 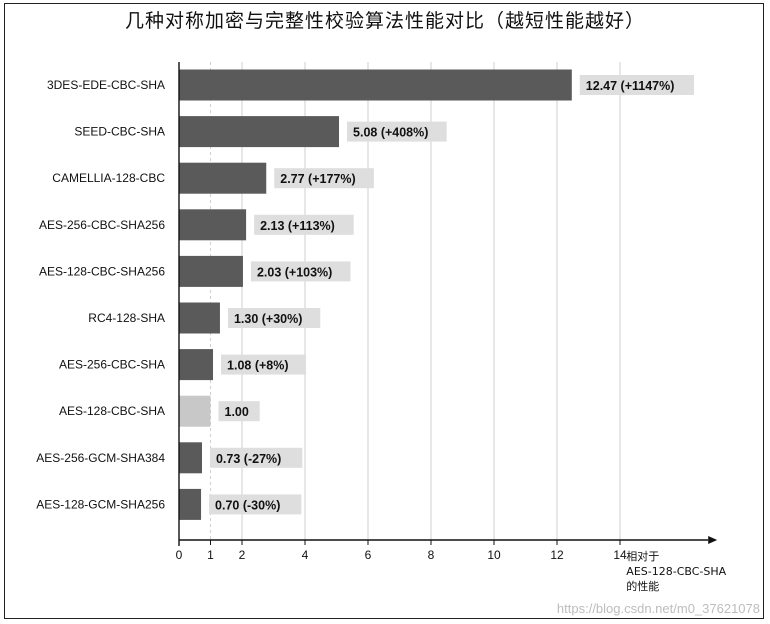 What do you see at coordinates (100, 458) in the screenshot?
I see `category-label: AES-256-GCM-SHA384` at bounding box center [100, 458].